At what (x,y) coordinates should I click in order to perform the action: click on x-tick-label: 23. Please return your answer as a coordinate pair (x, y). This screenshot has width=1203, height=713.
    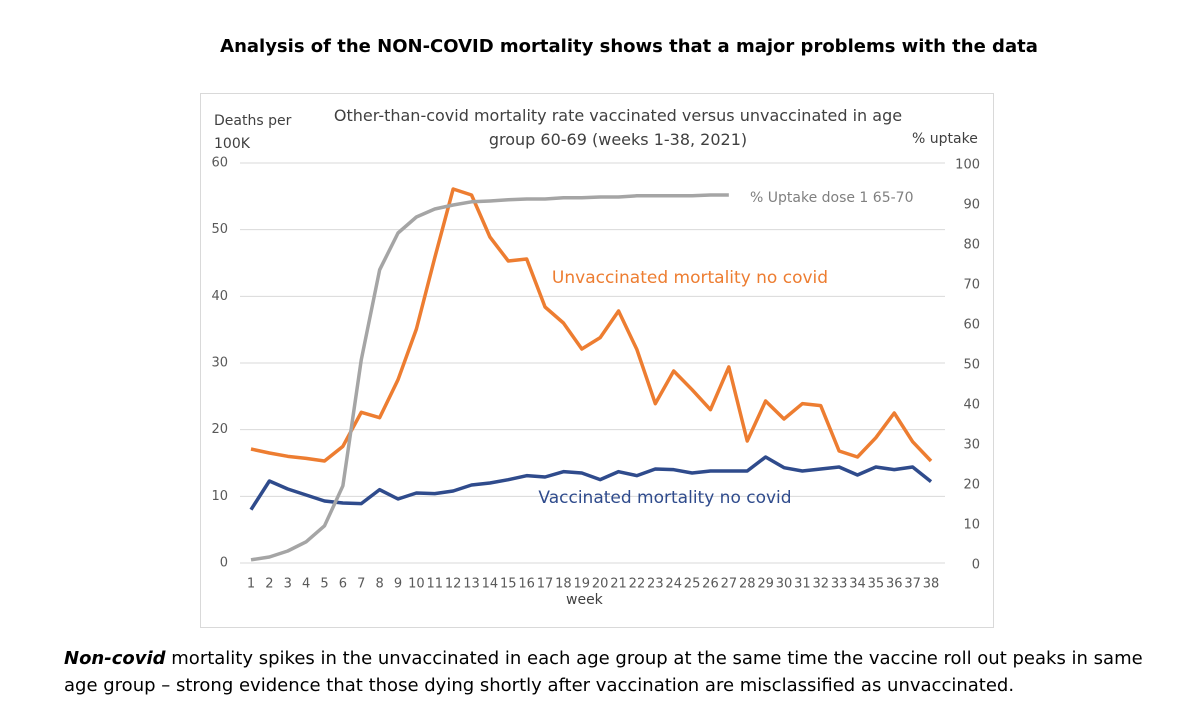
    Looking at the image, I should click on (655, 584).